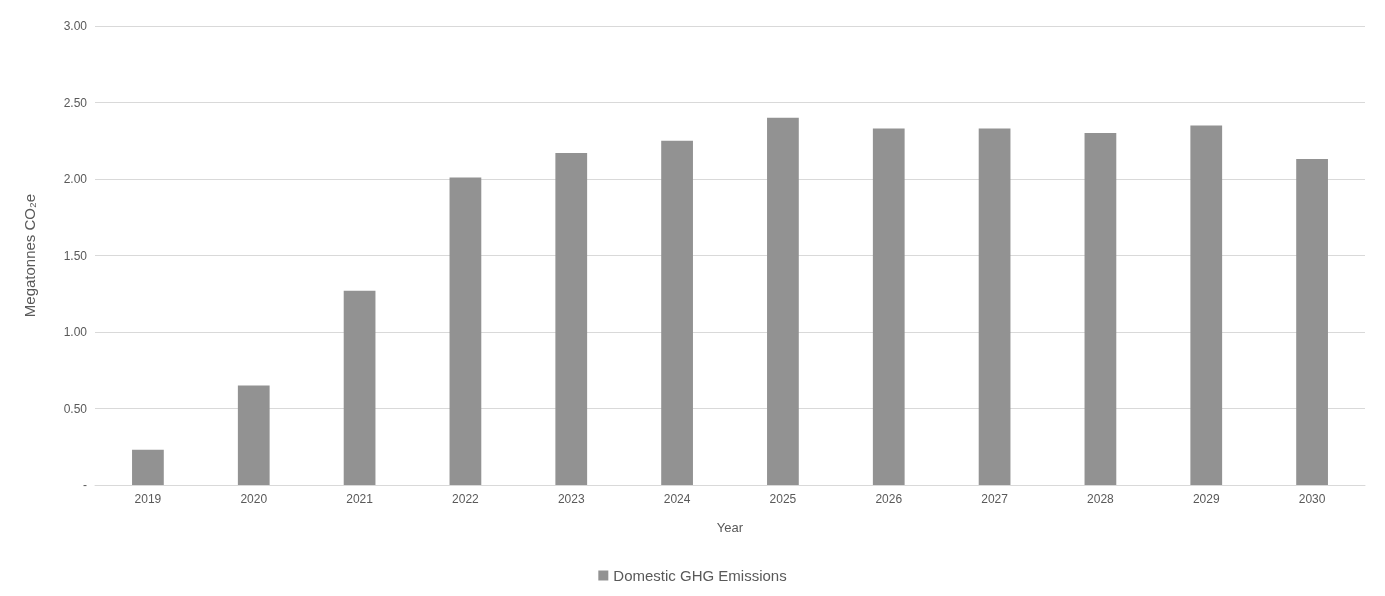  Describe the element at coordinates (360, 499) in the screenshot. I see `x-tick-label: 2021` at that location.